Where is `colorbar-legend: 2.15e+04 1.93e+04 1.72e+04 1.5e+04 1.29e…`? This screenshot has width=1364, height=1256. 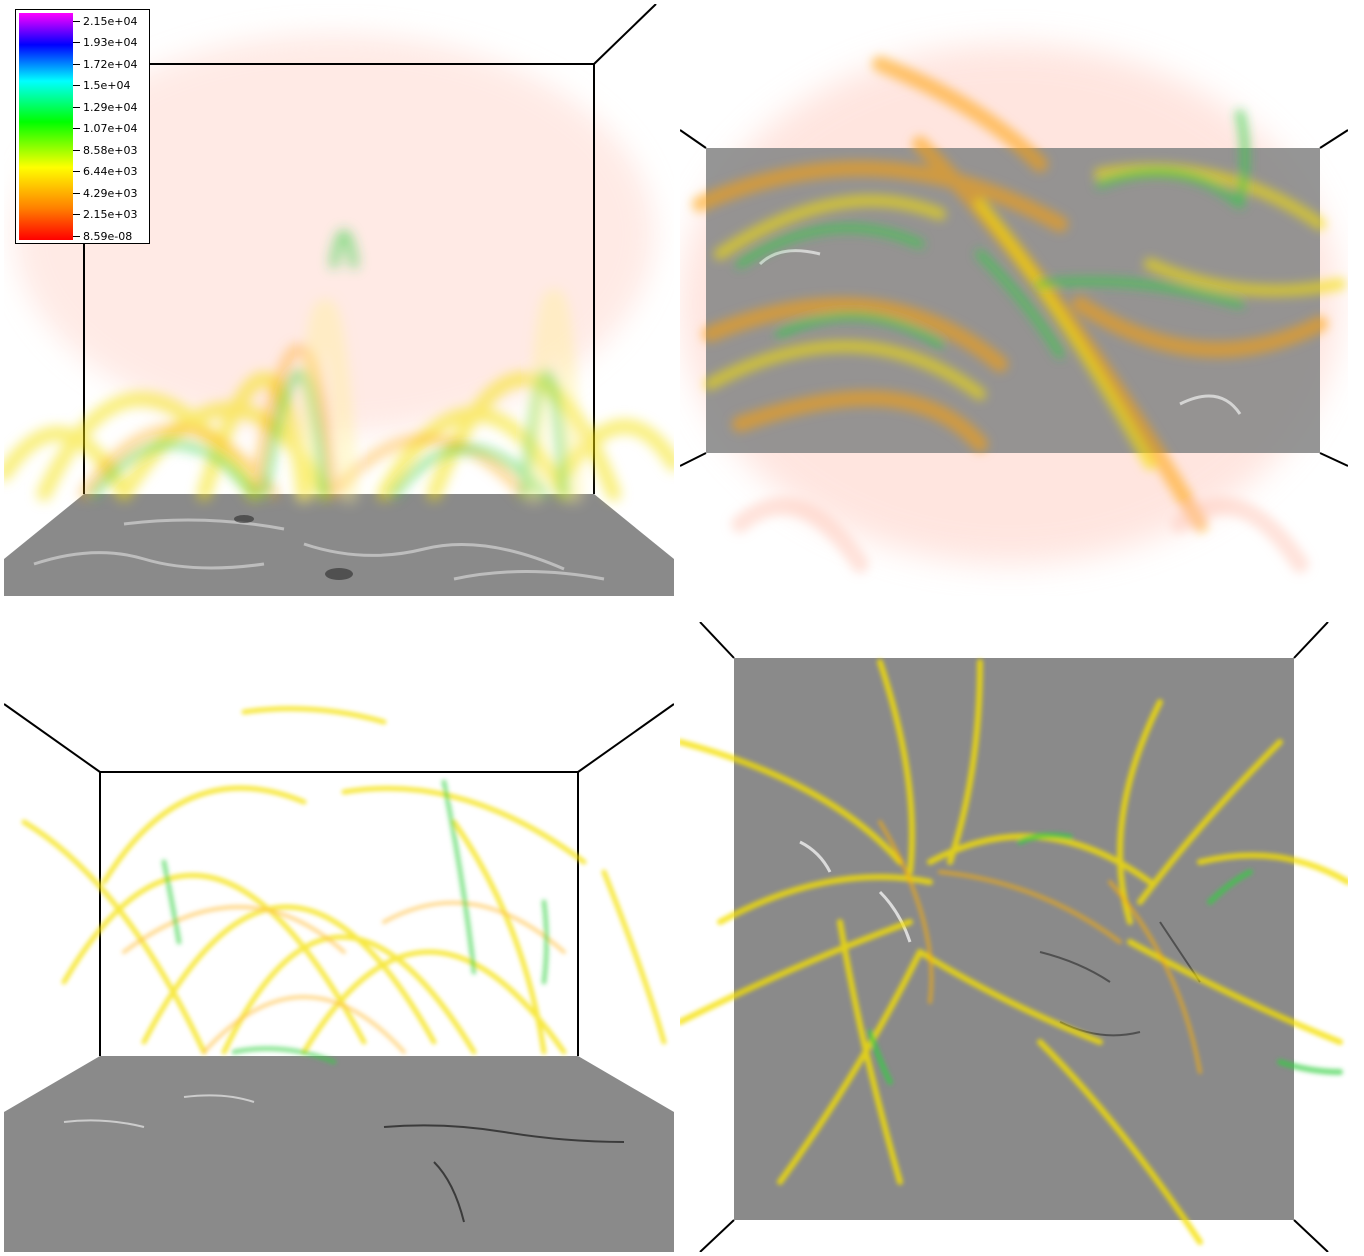
colorbar-legend: 2.15e+04 1.93e+04 1.72e+04 1.5e+04 1.29e… is located at coordinates (82, 126).